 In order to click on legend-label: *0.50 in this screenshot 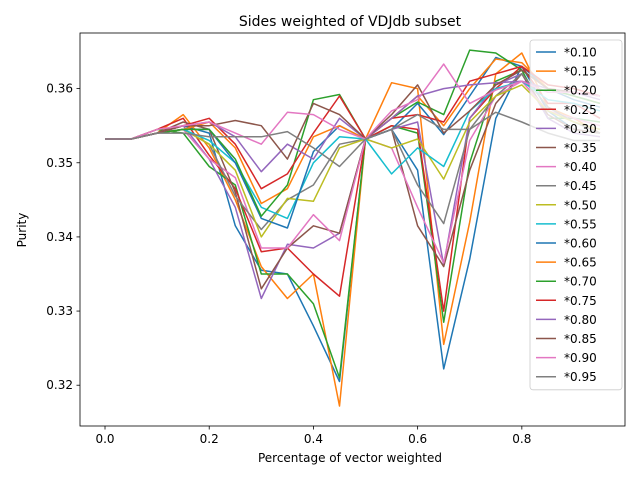, I will do `click(580, 205)`.